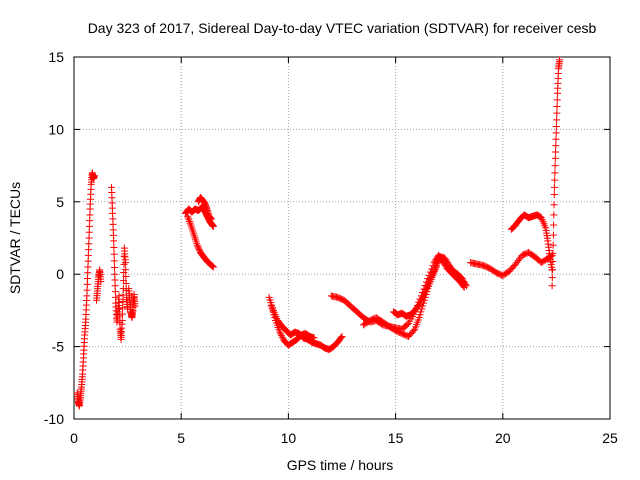 Image resolution: width=640 pixels, height=480 pixels. Describe the element at coordinates (289, 438) in the screenshot. I see `x-tick-label: 10` at that location.